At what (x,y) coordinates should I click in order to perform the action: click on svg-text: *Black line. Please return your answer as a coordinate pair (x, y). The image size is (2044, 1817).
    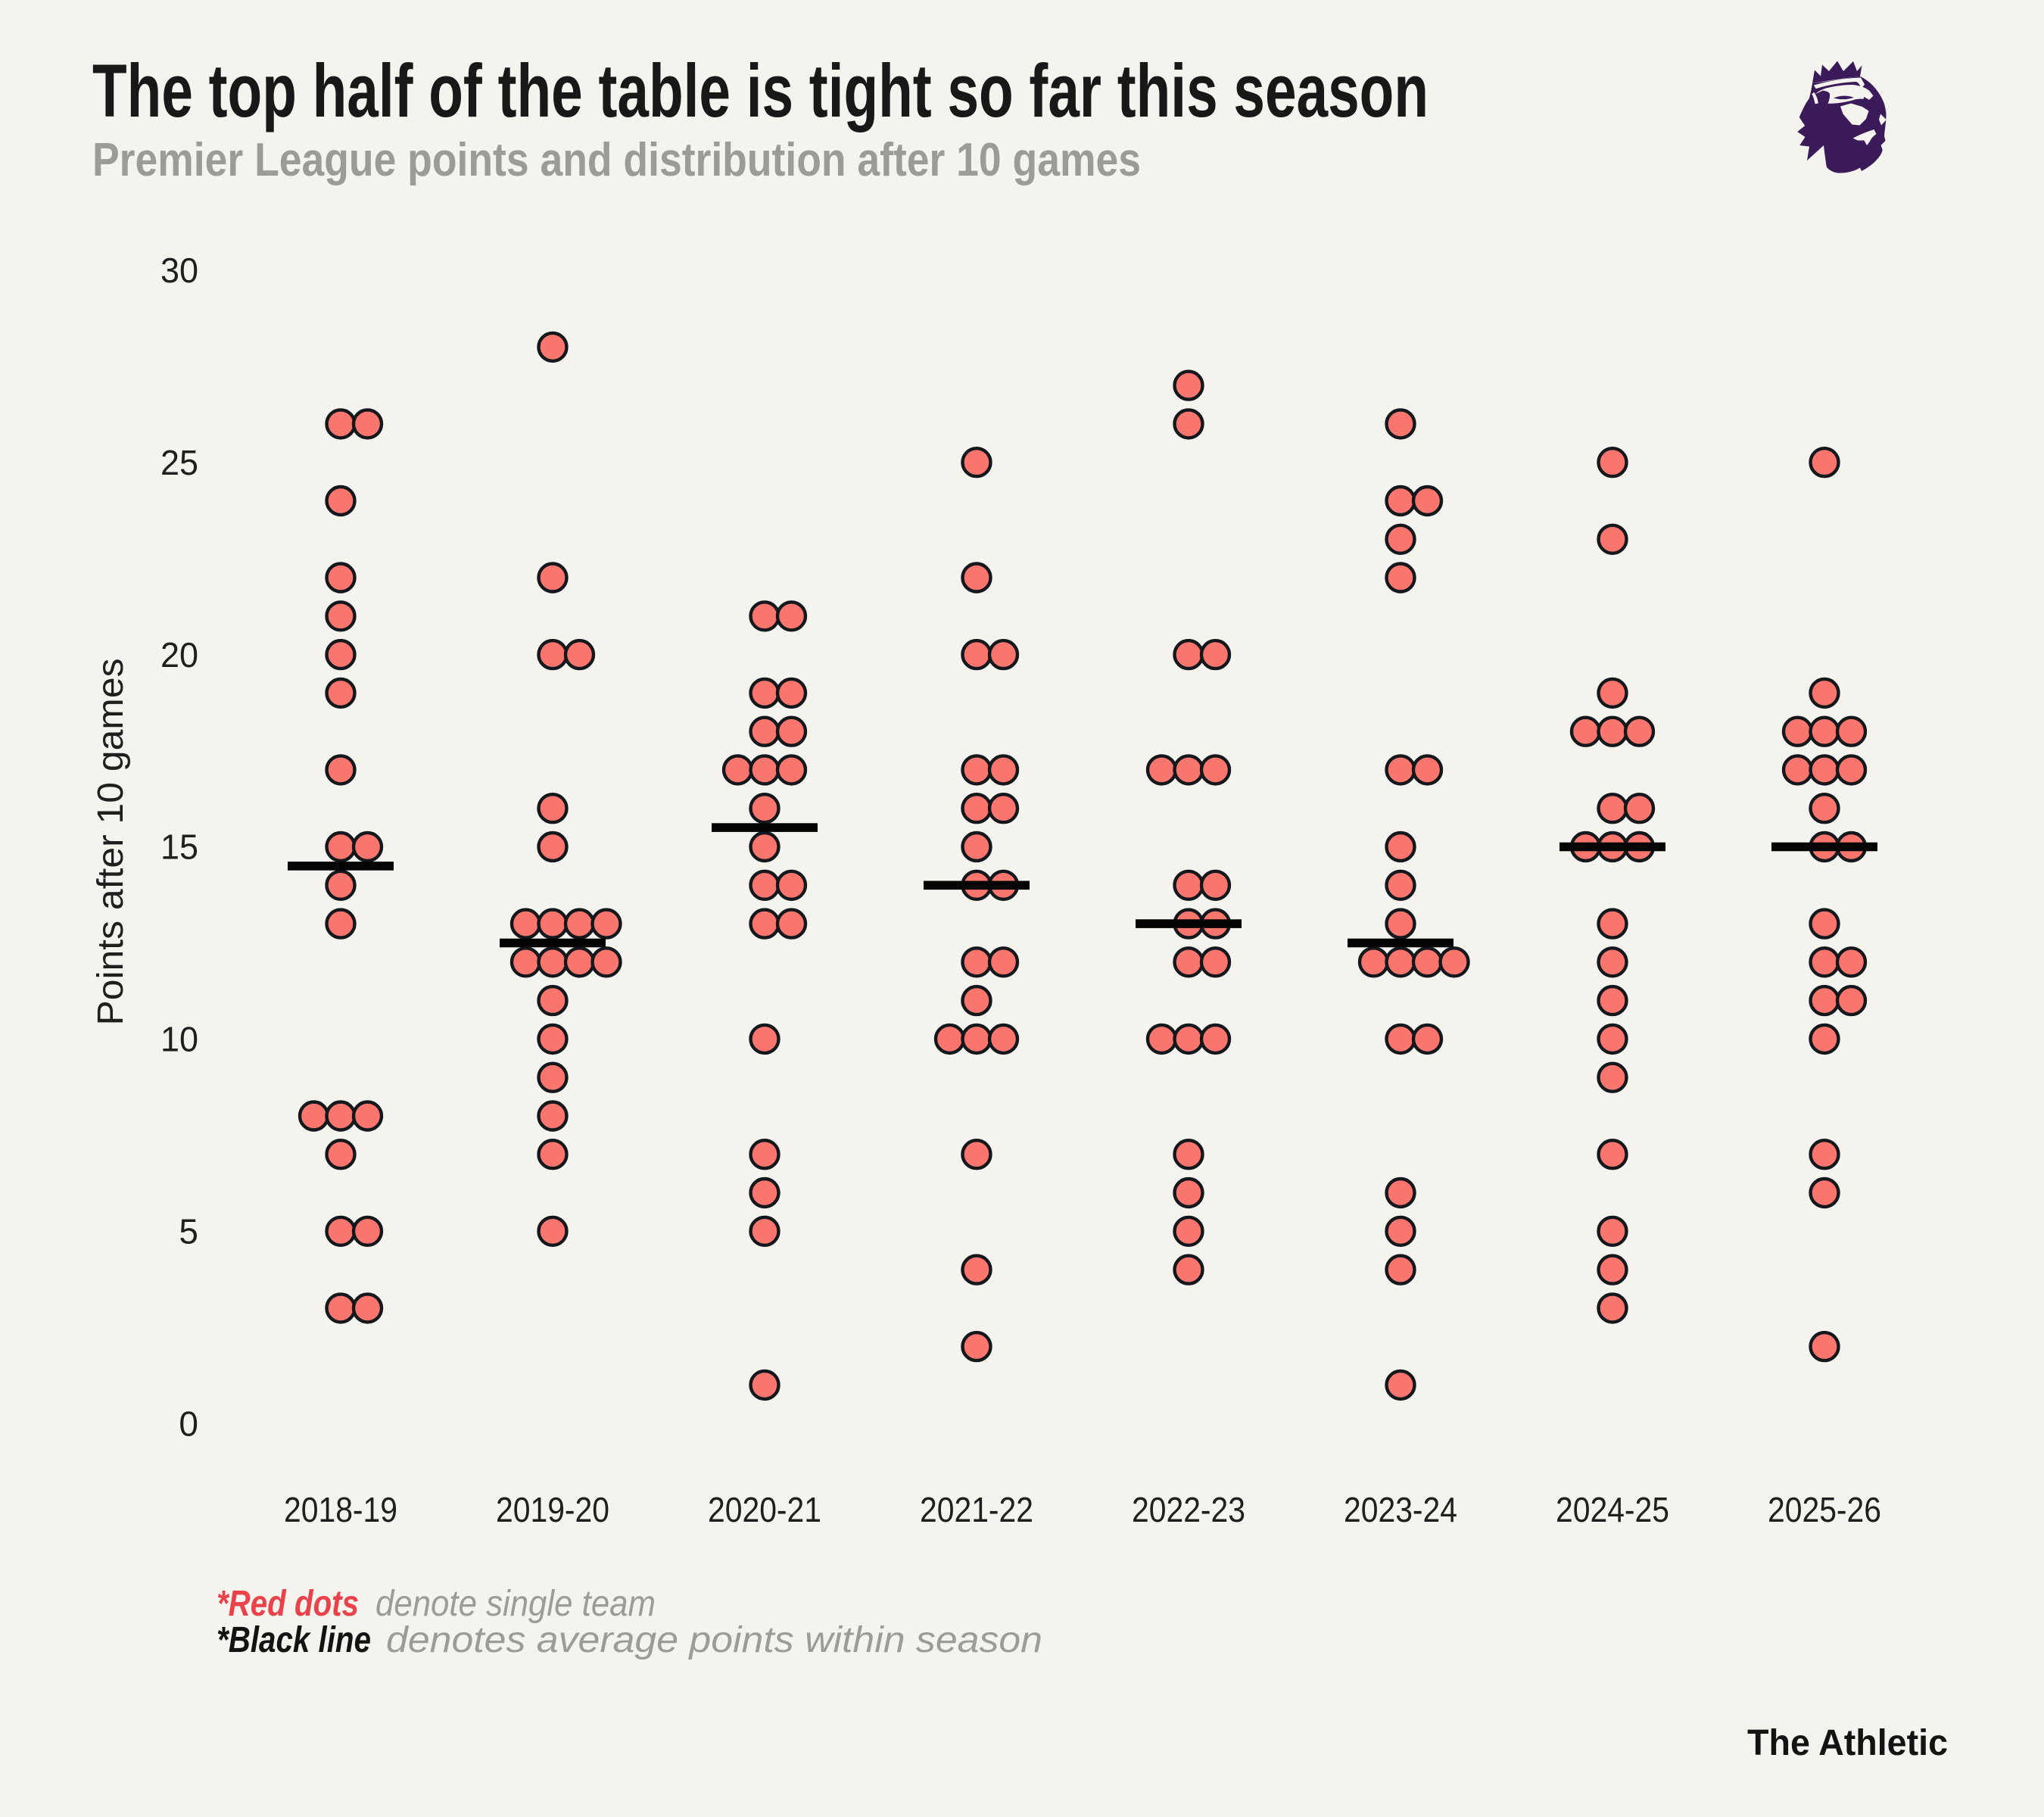
    Looking at the image, I should click on (294, 1640).